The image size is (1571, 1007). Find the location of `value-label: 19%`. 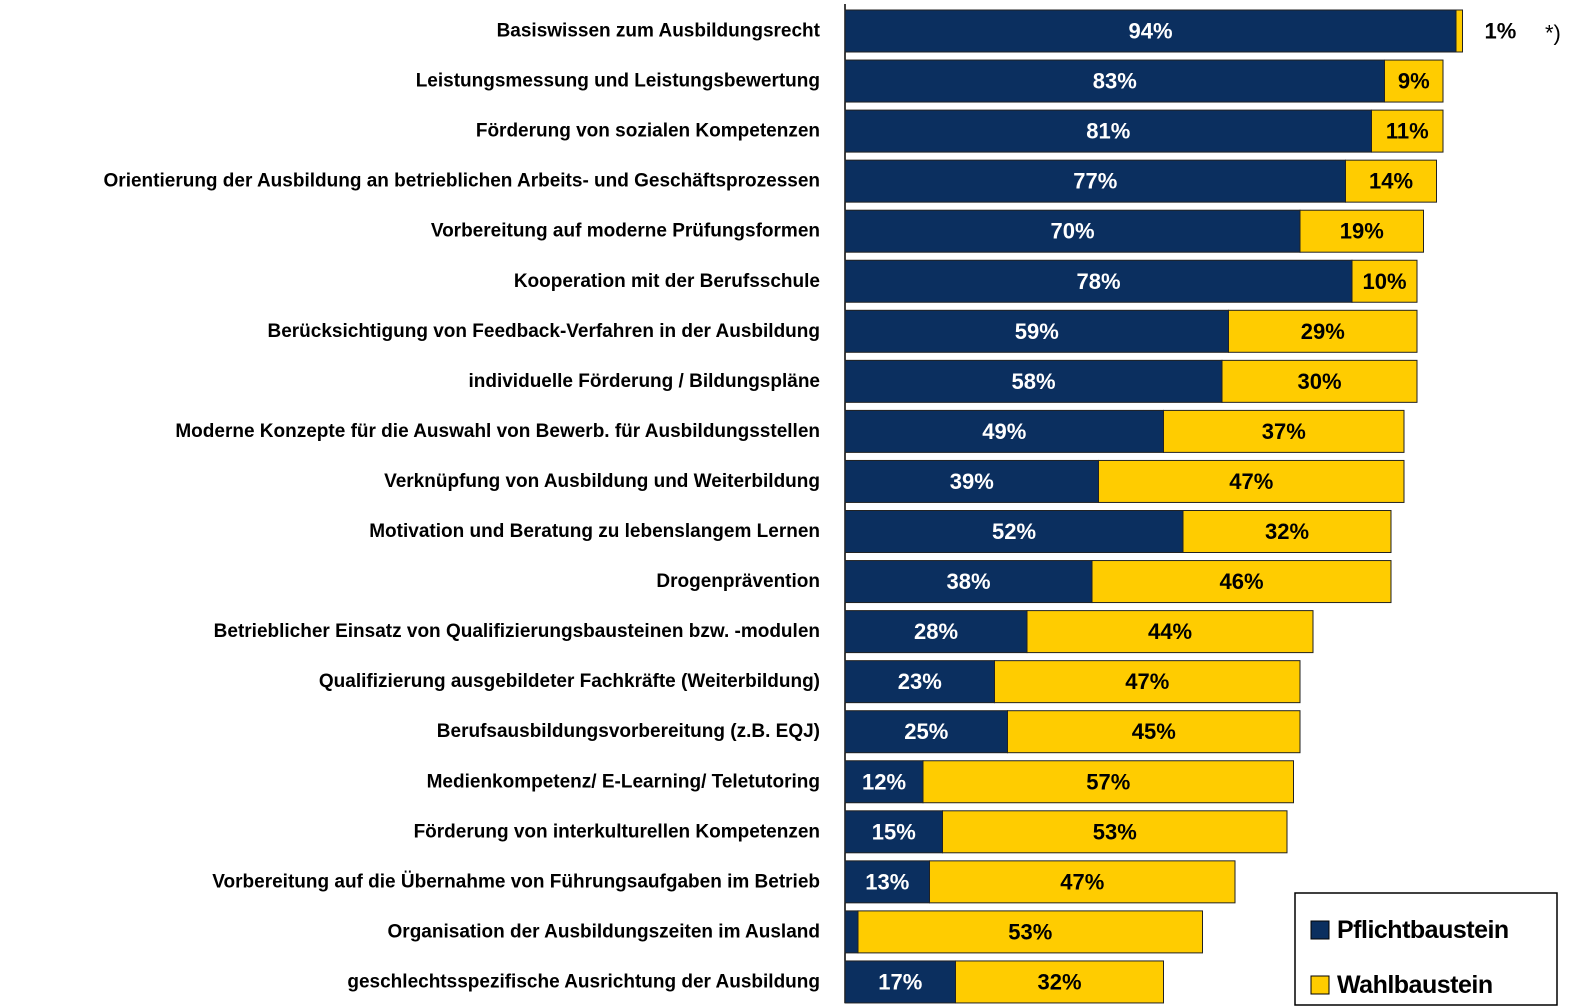

value-label: 19% is located at coordinates (1362, 231).